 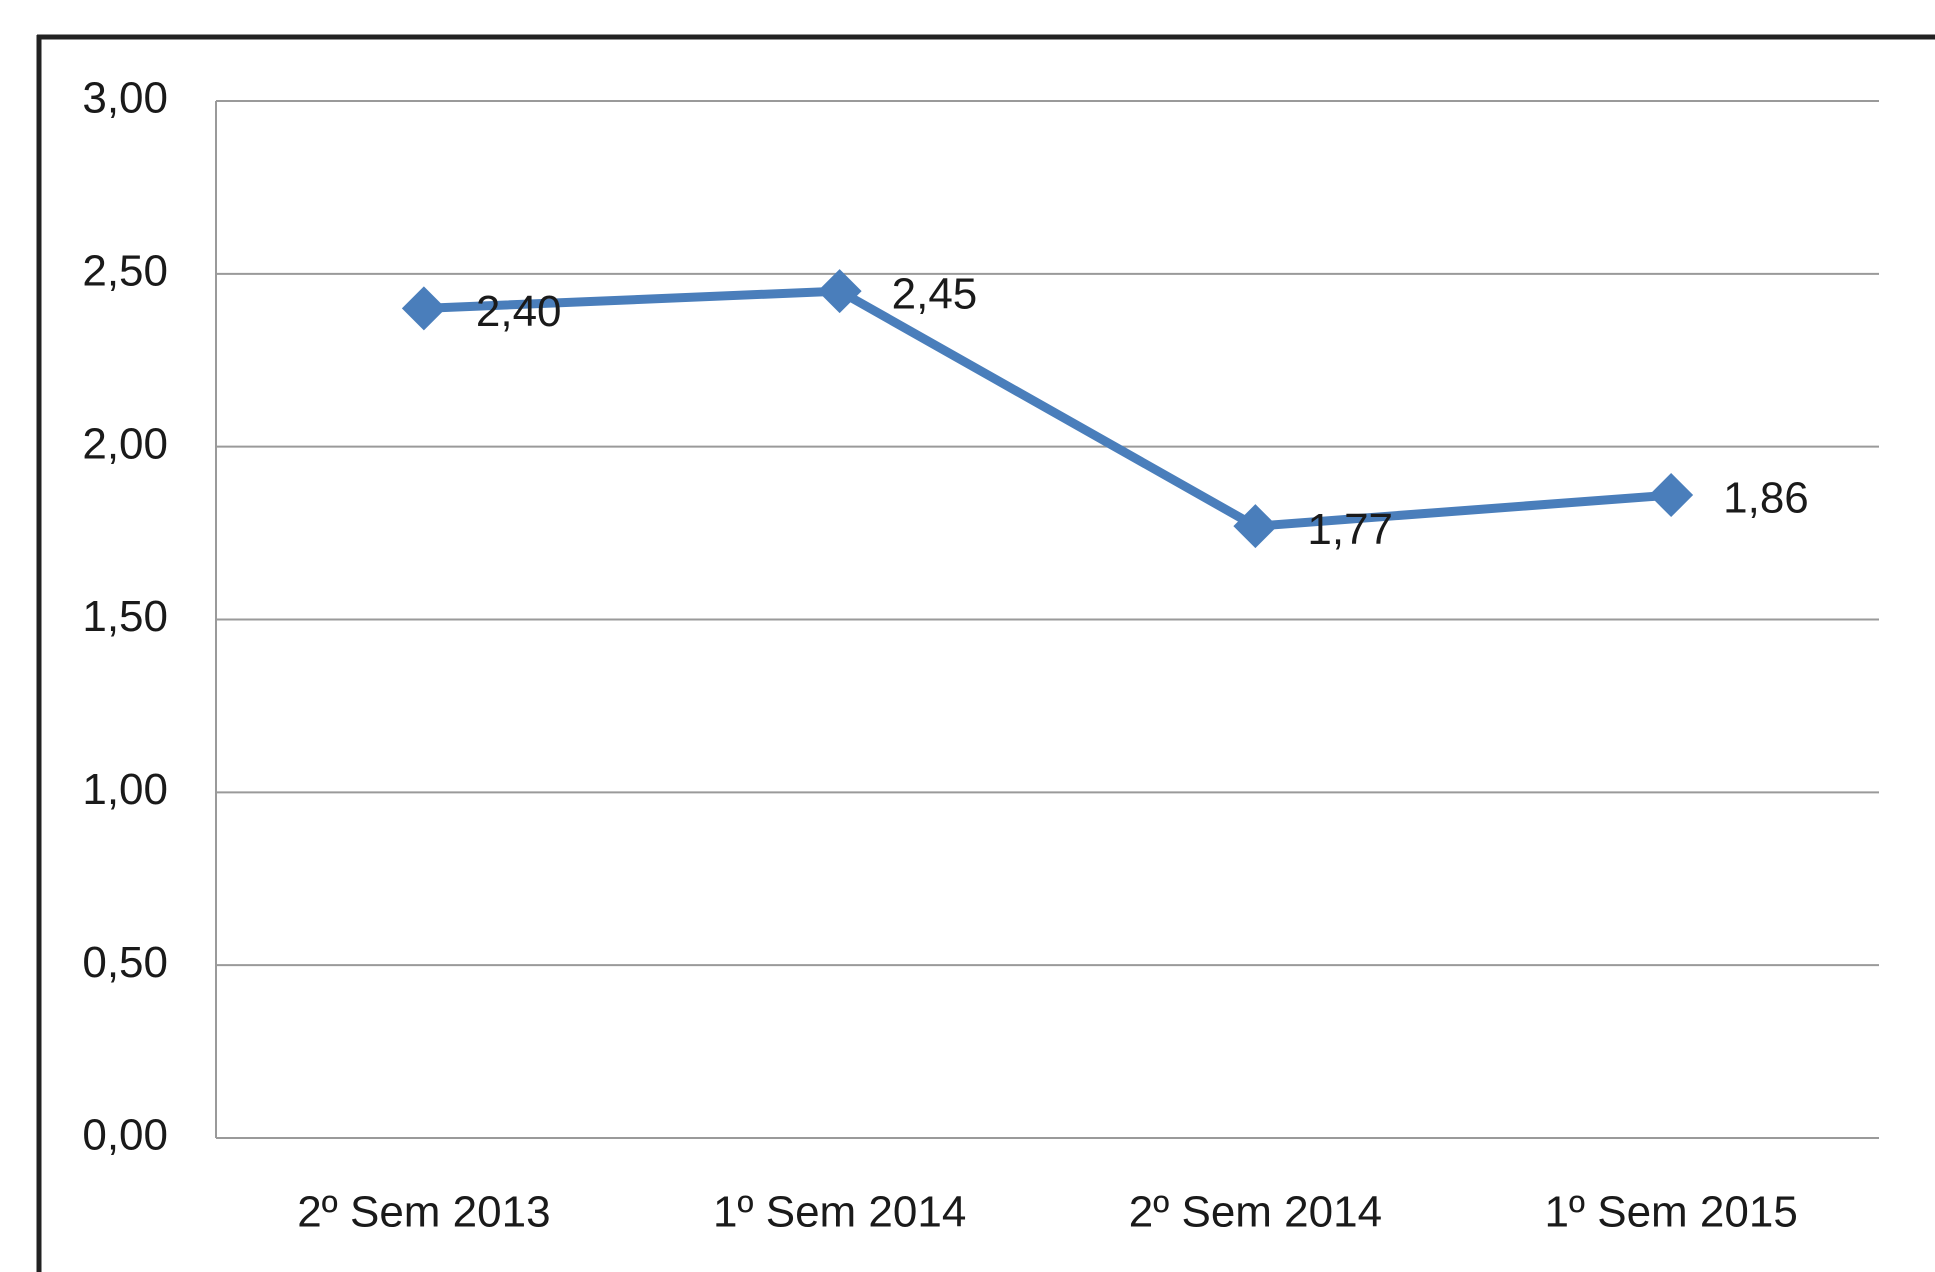 I want to click on y-tick-label: 2,00, so click(x=125, y=443).